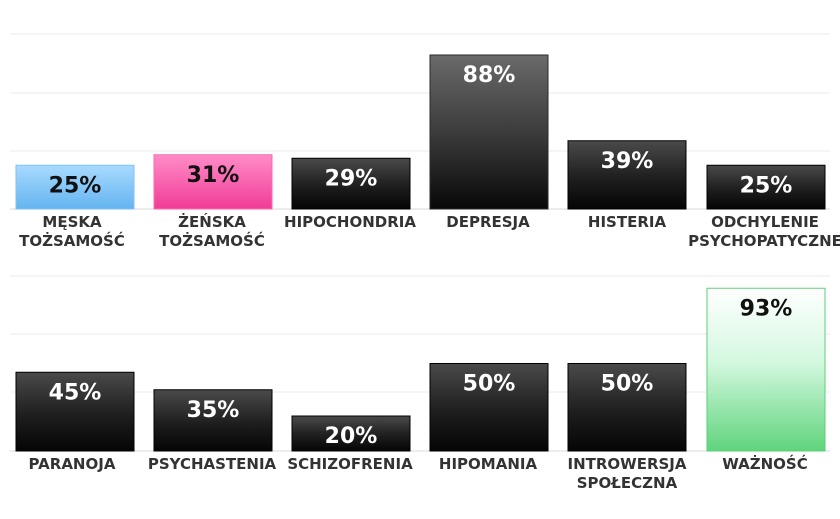  Describe the element at coordinates (627, 483) in the screenshot. I see `category-label: SPOŁECZNA` at that location.